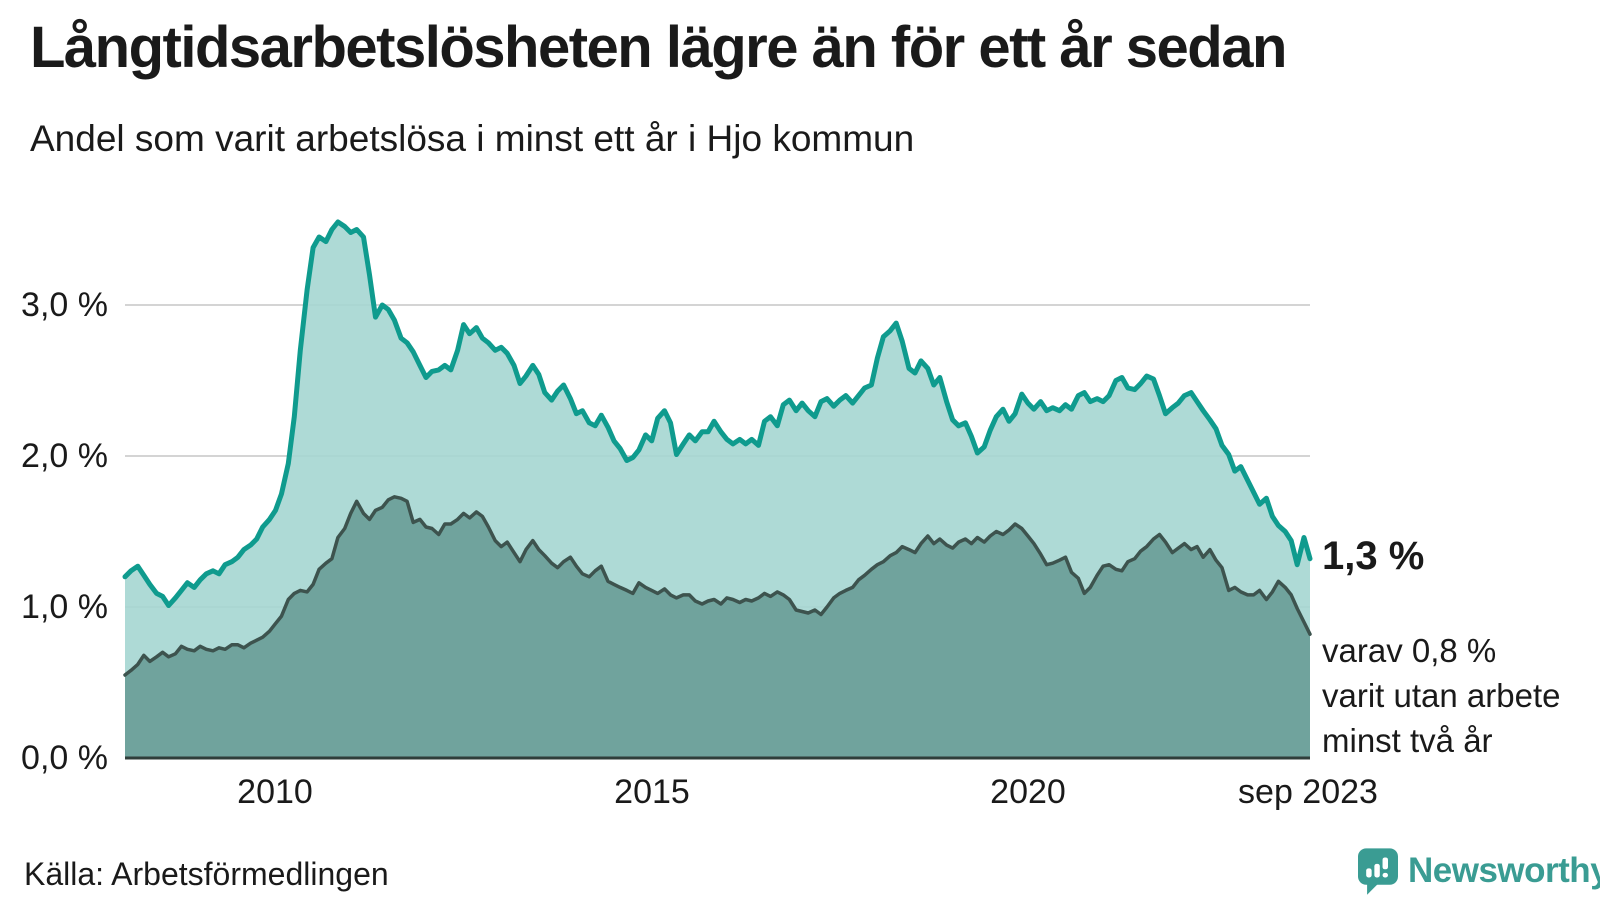  I want to click on y-axis-label-1: 1,0 %, so click(64, 607).